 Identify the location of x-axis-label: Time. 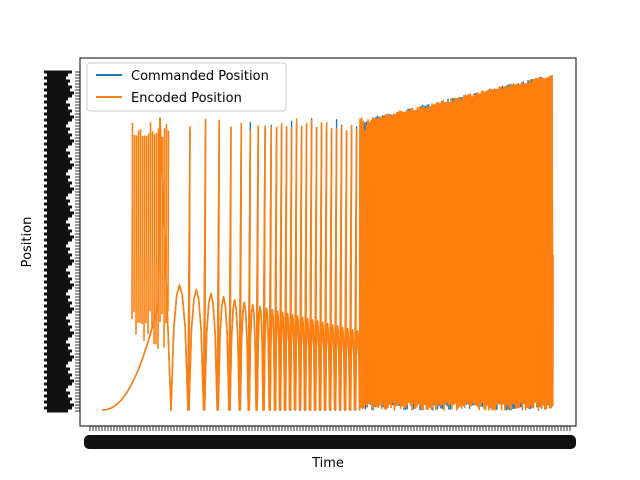
(327, 463).